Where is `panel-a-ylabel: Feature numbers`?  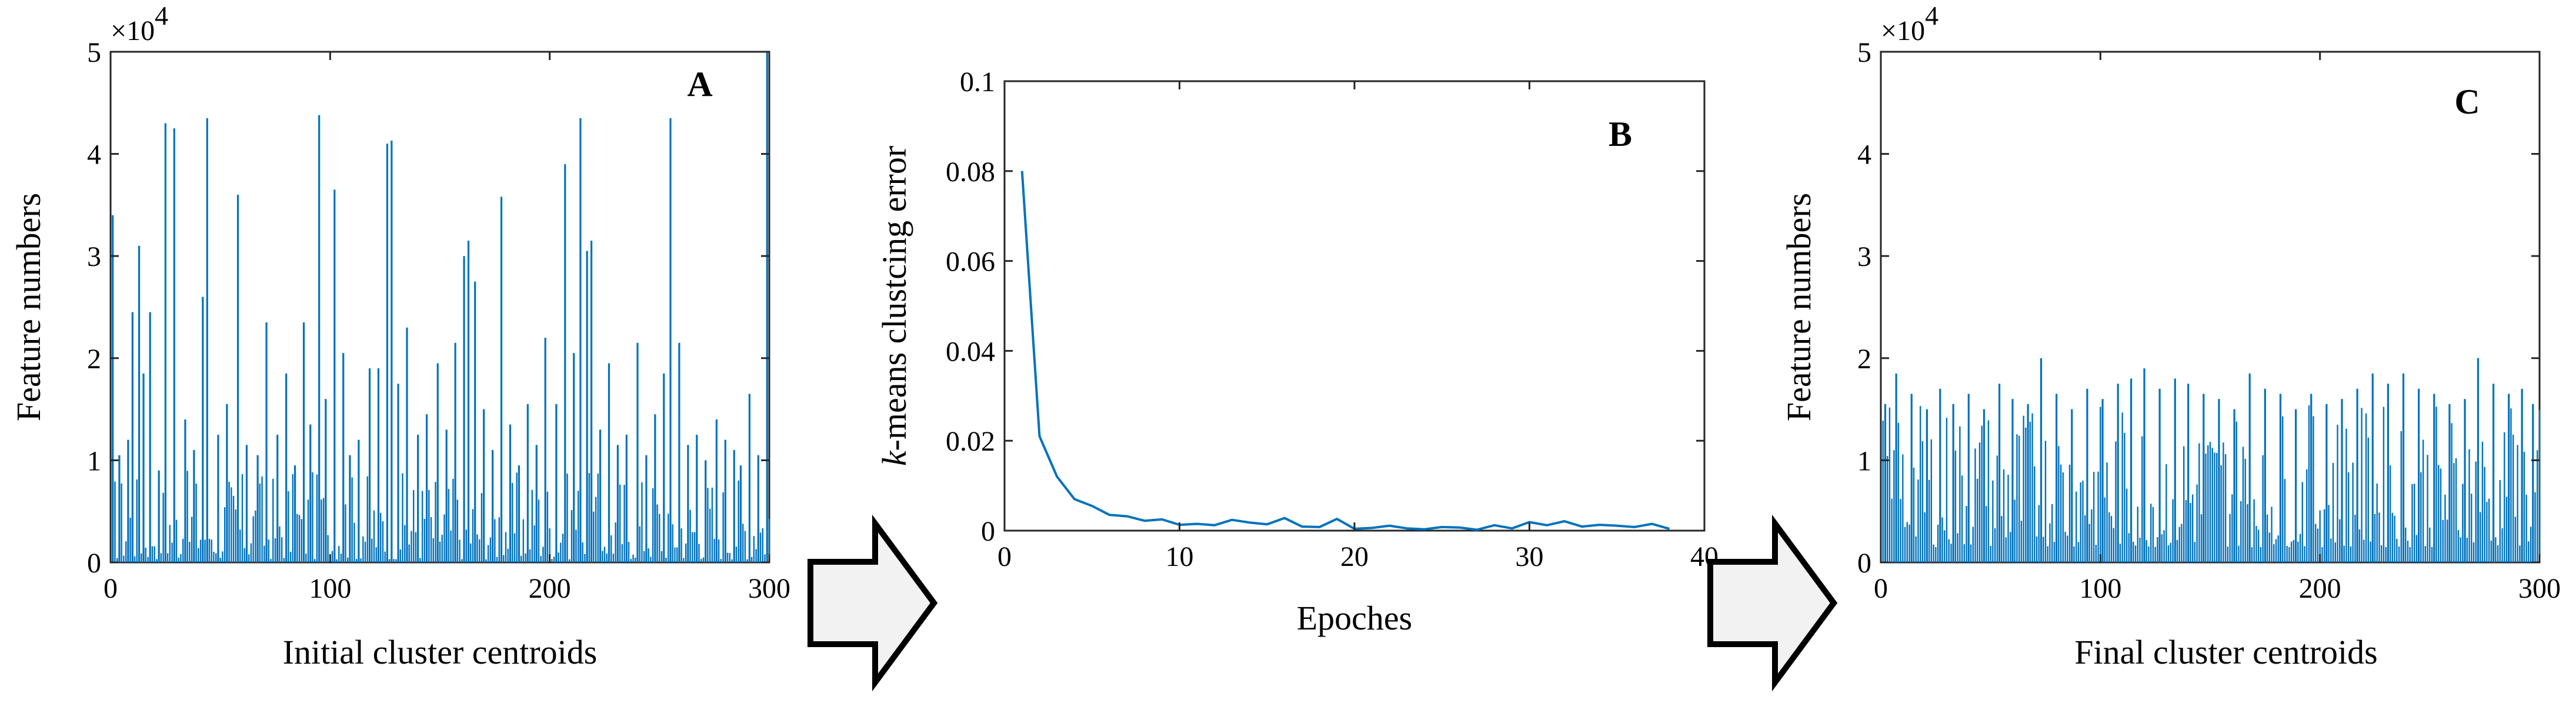 panel-a-ylabel: Feature numbers is located at coordinates (28, 307).